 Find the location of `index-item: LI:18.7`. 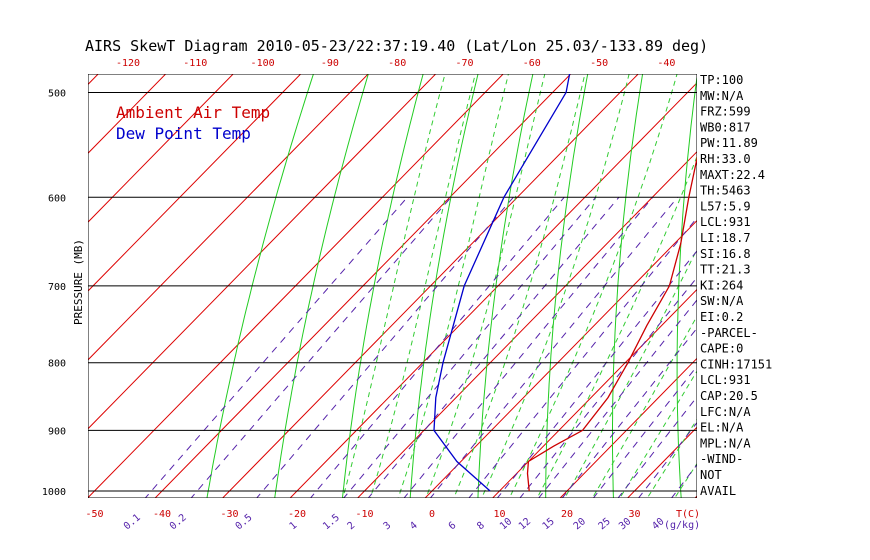

index-item: LI:18.7 is located at coordinates (725, 238).